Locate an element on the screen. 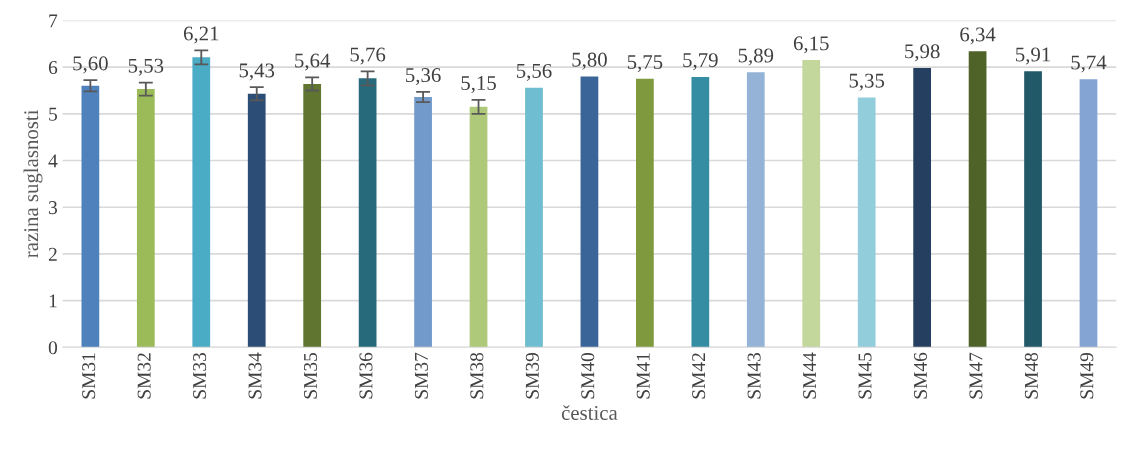  data-label: 6,15 is located at coordinates (811, 45).